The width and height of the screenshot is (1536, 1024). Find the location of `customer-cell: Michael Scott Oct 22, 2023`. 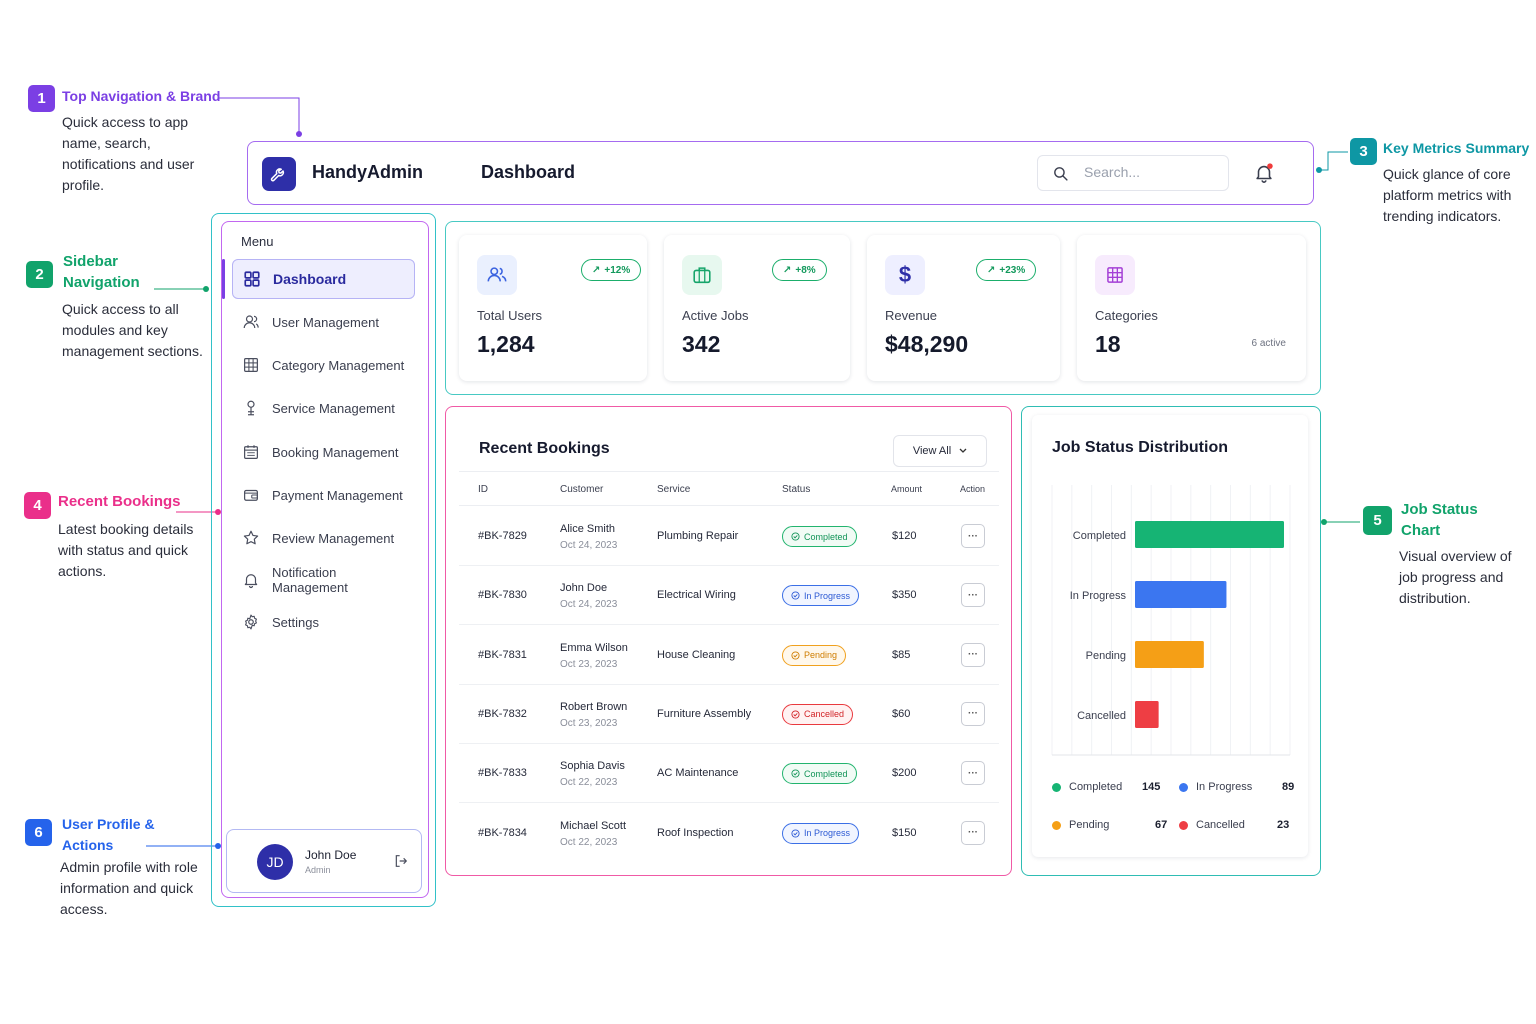

customer-cell: Michael Scott Oct 22, 2023 is located at coordinates (593, 834).